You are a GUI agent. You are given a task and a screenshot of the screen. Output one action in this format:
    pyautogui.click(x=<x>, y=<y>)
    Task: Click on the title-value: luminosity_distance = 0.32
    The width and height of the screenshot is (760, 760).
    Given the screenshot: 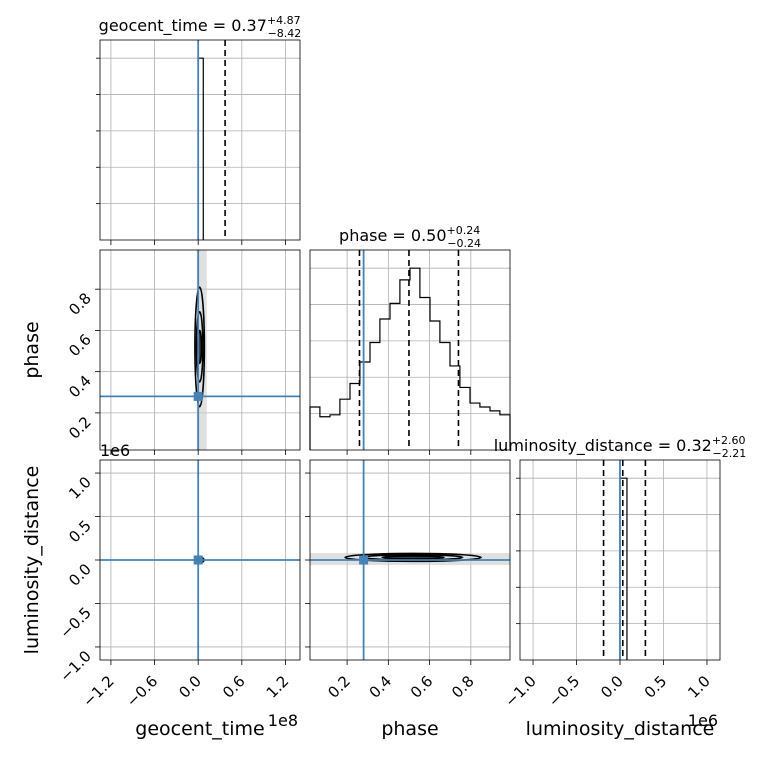 What is the action you would take?
    pyautogui.click(x=603, y=446)
    